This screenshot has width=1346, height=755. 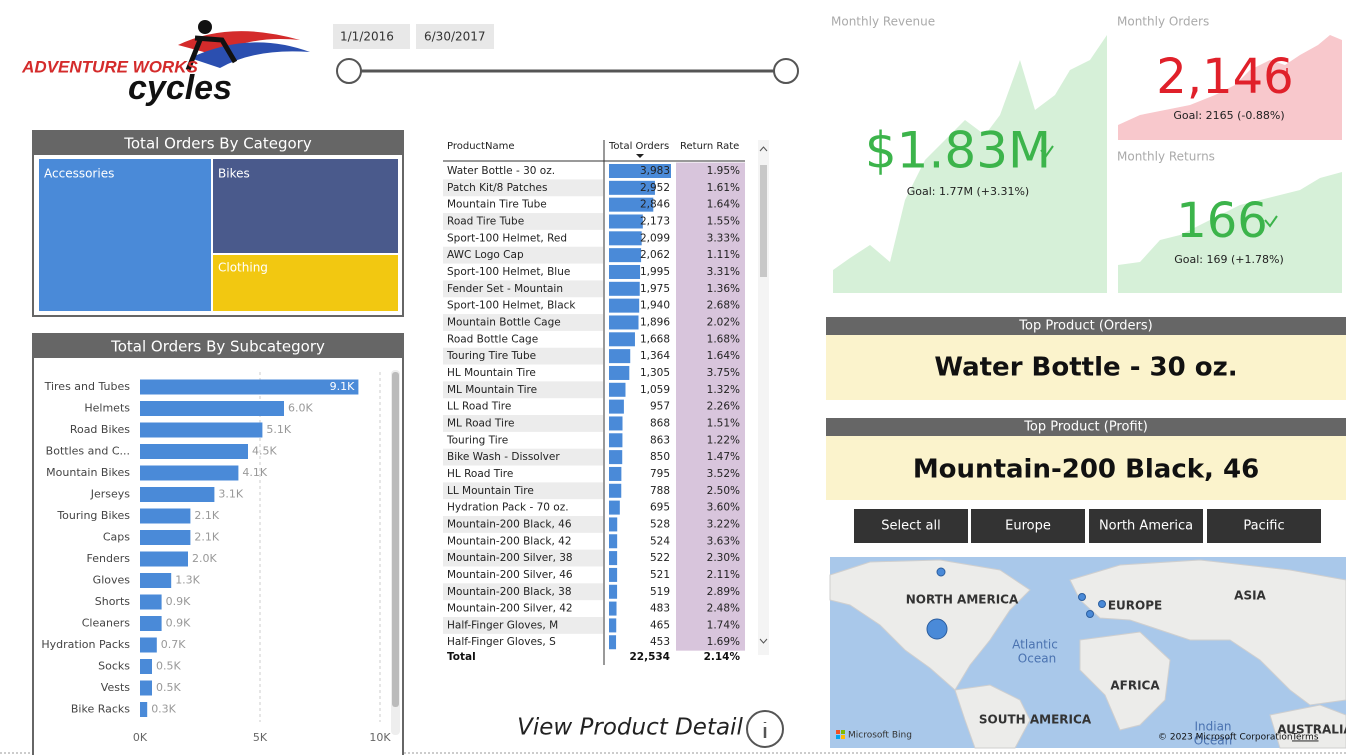 I want to click on scrollbar, so click(x=763, y=397).